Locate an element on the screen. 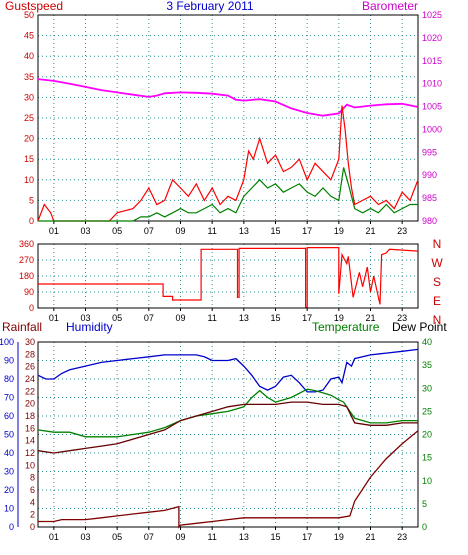 Image resolution: width=468 pixels, height=555 pixels. temperature-tick-label: 15 is located at coordinates (427, 458).